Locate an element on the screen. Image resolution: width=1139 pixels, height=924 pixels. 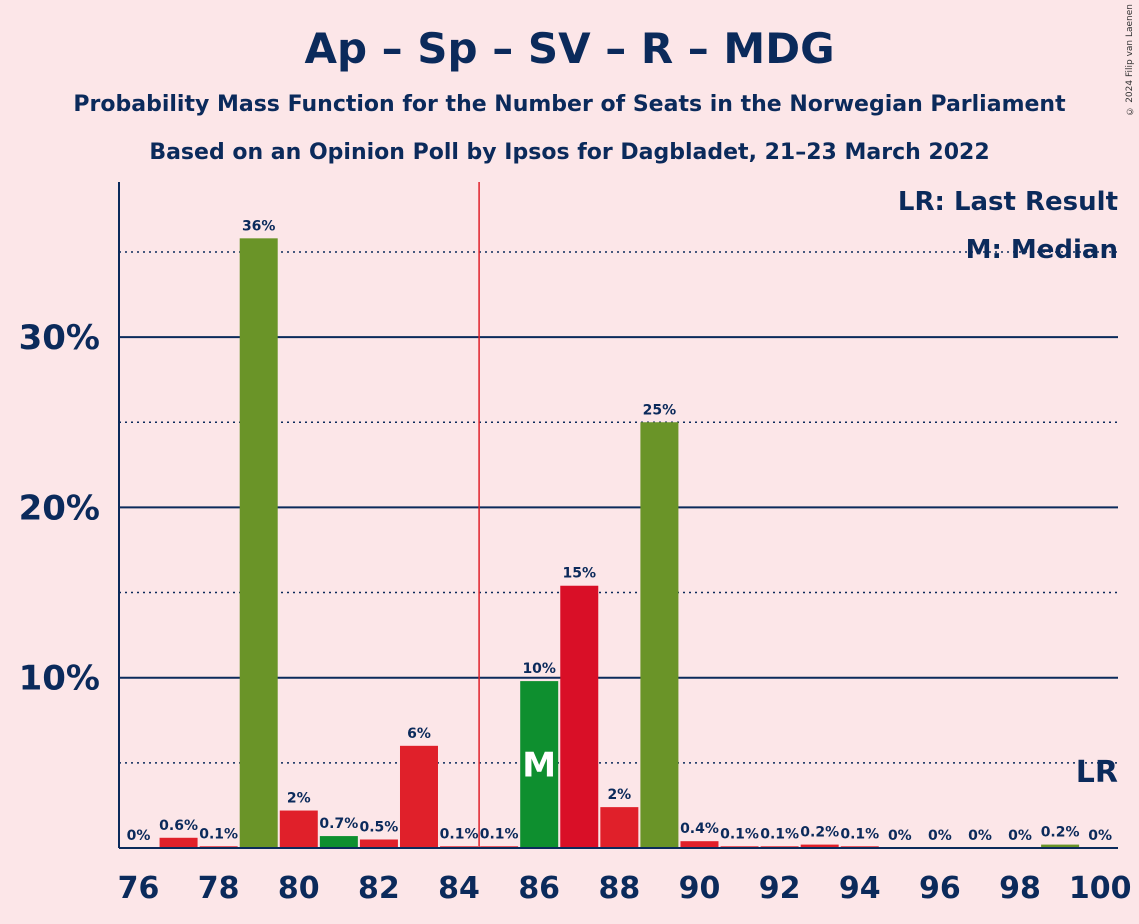
bar-value-label: 36% is located at coordinates (259, 226).